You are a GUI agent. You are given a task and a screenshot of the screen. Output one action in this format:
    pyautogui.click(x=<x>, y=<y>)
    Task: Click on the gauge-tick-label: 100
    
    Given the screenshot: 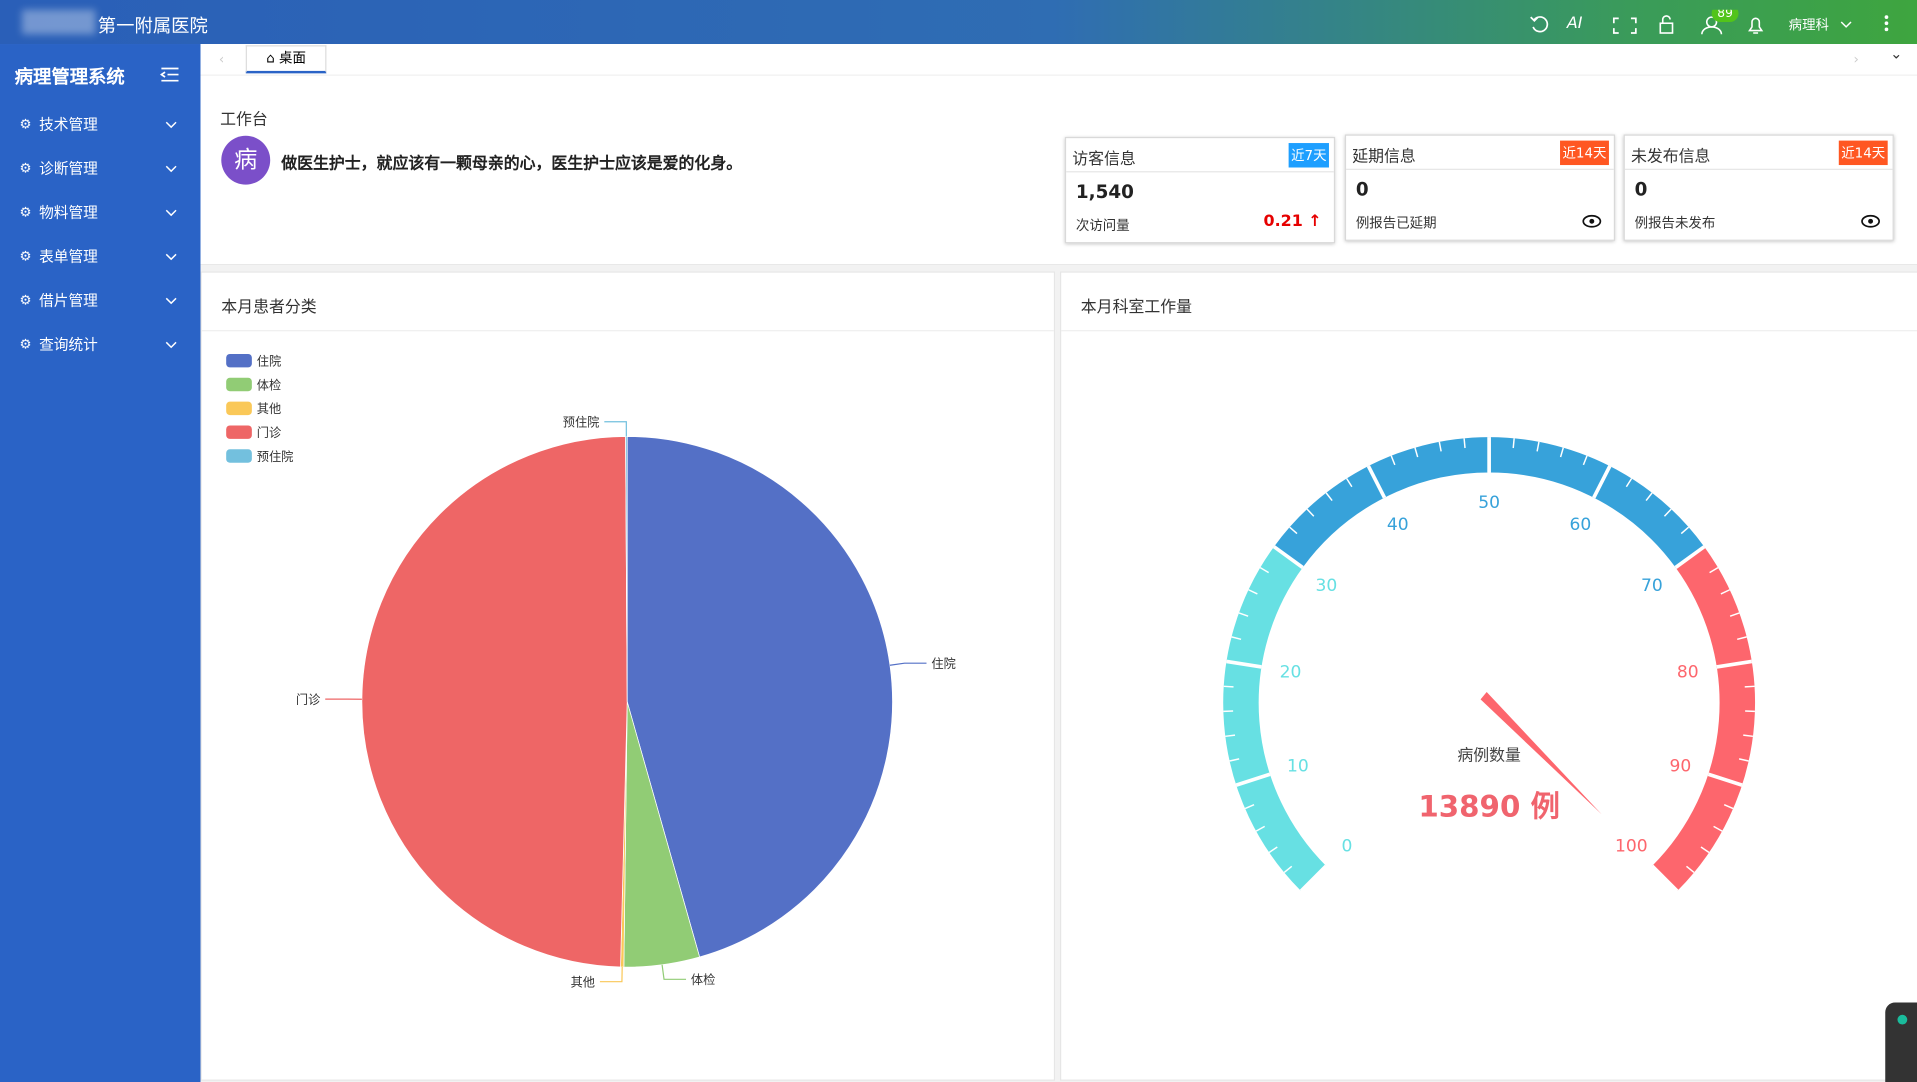 What is the action you would take?
    pyautogui.click(x=1631, y=846)
    